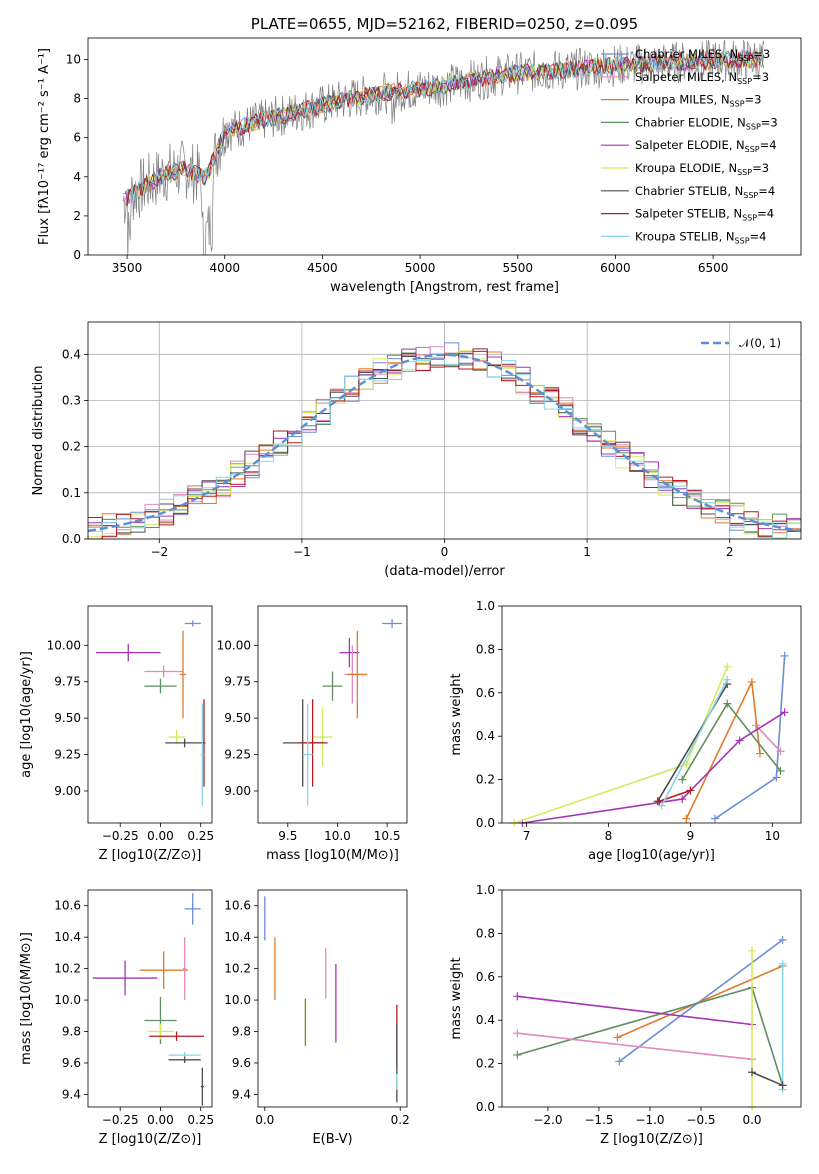  I want to click on x-tick-label: 0.2, so click(400, 1120).